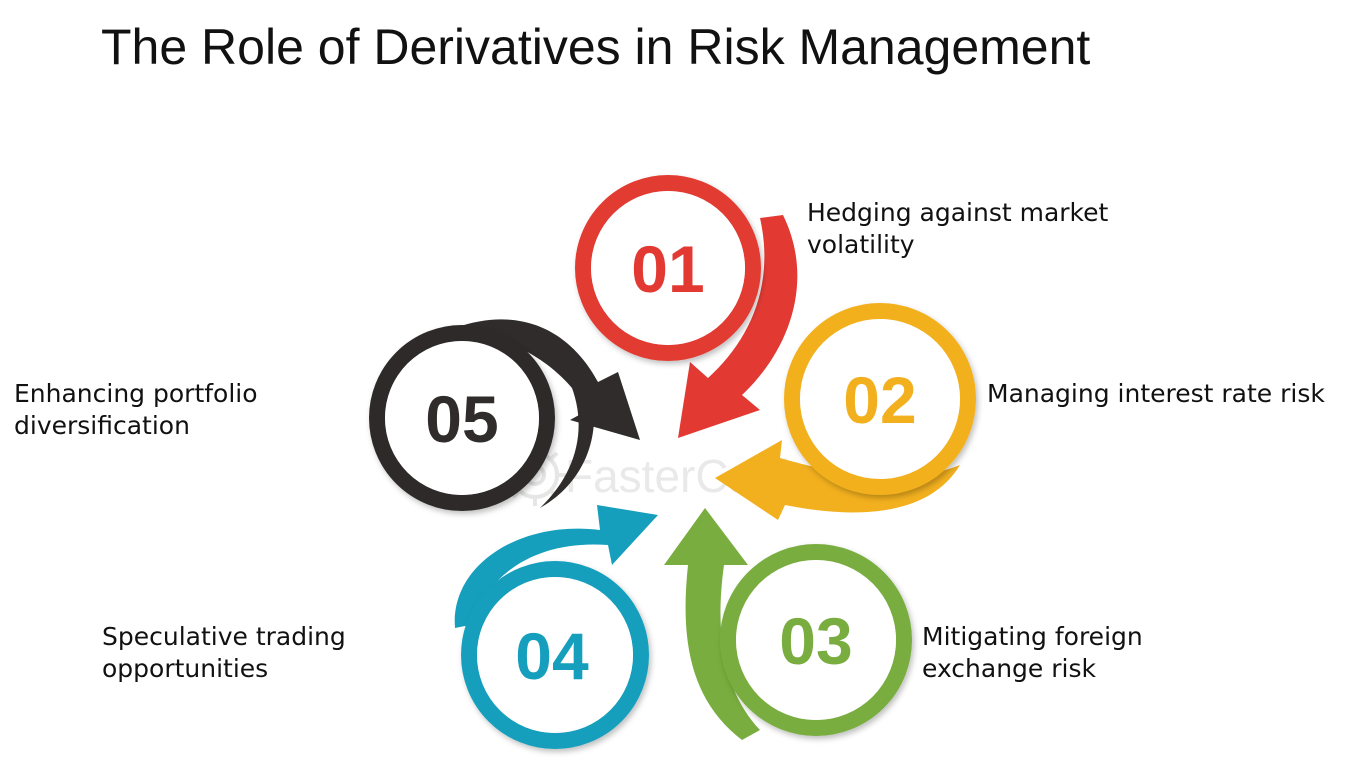 This screenshot has width=1350, height=769. What do you see at coordinates (667, 269) in the screenshot?
I see `step-01-number: 01` at bounding box center [667, 269].